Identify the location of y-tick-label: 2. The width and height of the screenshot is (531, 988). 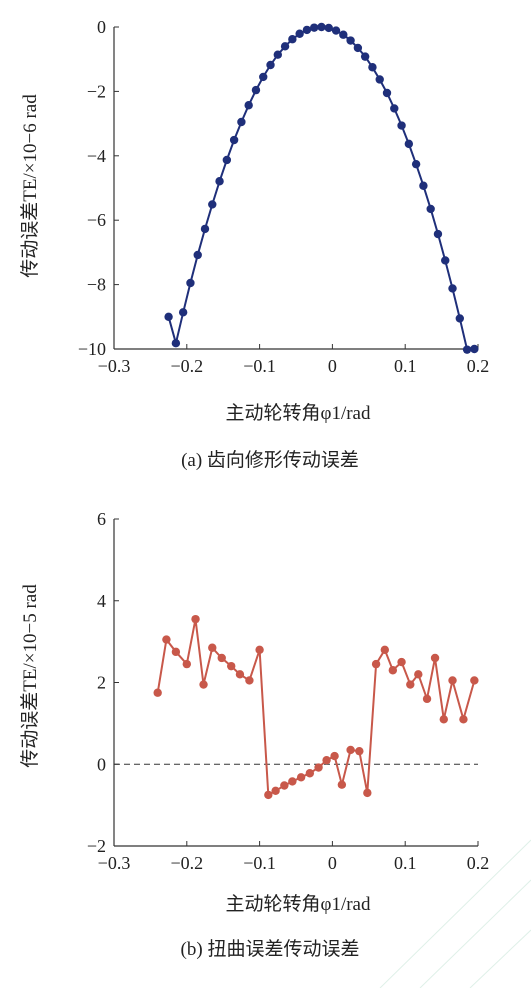
(101, 683).